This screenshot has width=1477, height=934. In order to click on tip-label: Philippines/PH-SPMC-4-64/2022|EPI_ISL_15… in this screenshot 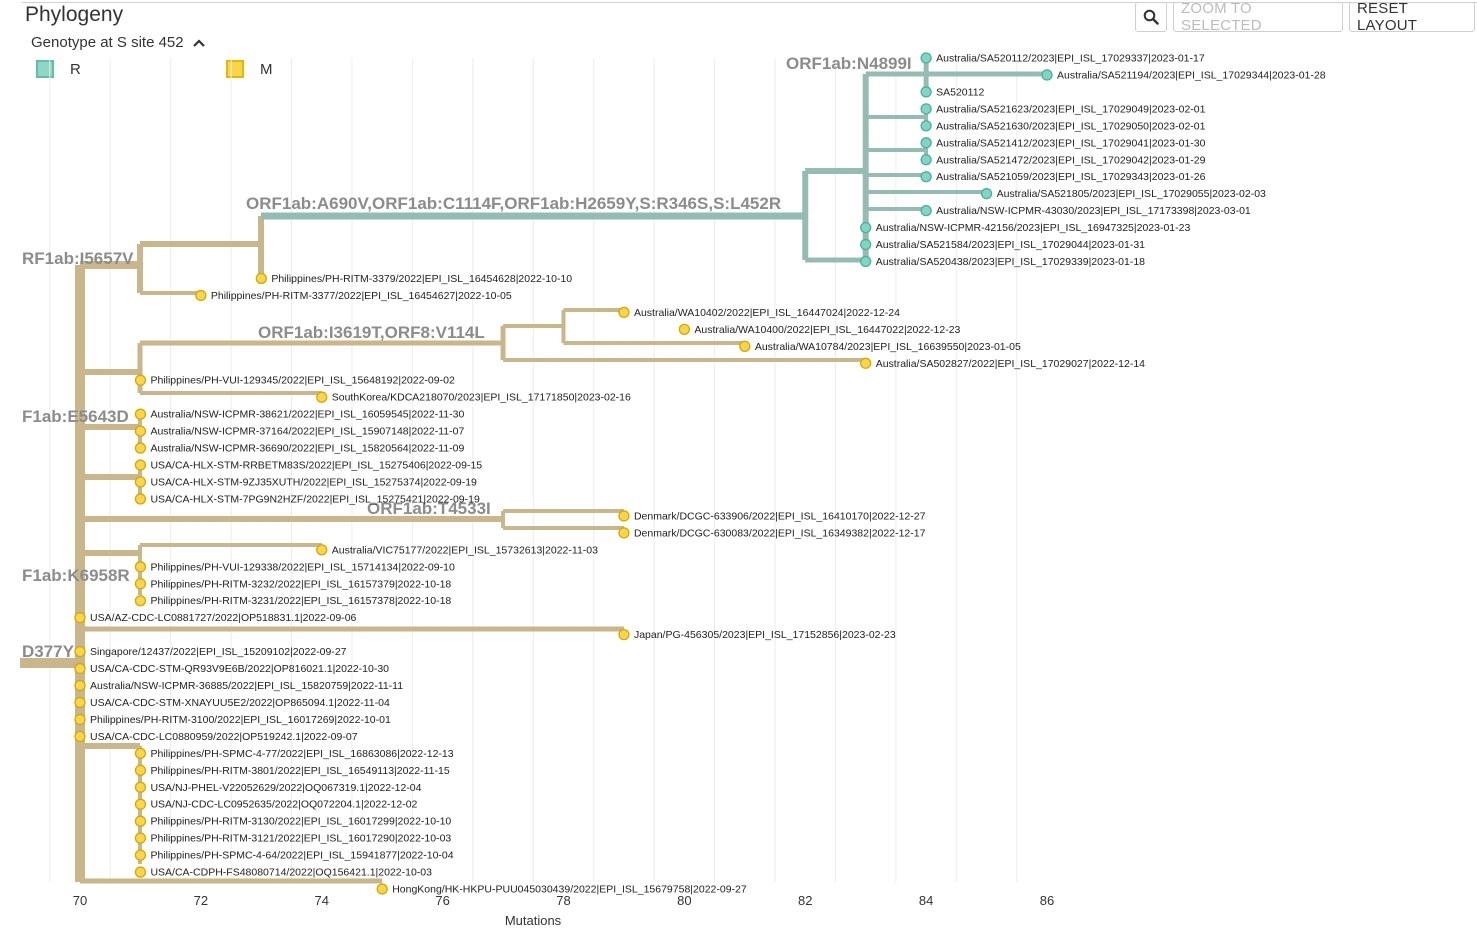, I will do `click(301, 856)`.